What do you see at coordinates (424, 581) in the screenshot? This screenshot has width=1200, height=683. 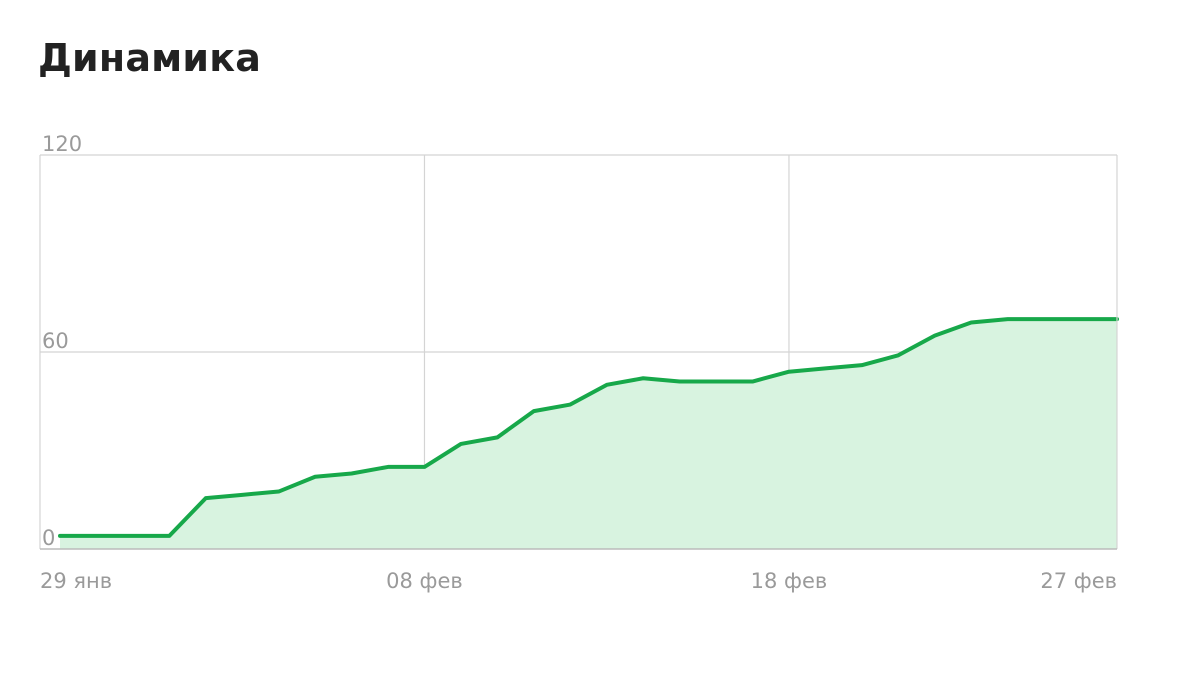 I see `x-tick-label: 08 фев` at bounding box center [424, 581].